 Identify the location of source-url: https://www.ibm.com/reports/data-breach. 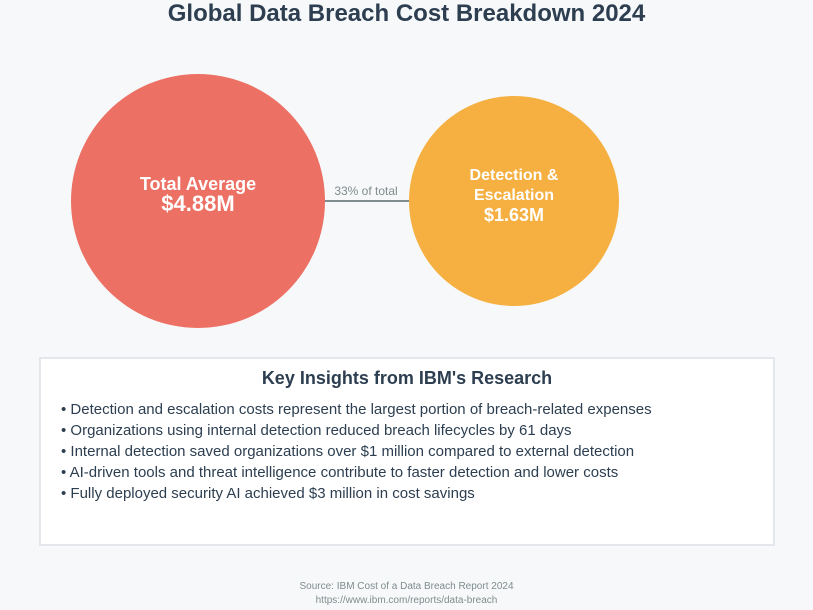
(406, 600).